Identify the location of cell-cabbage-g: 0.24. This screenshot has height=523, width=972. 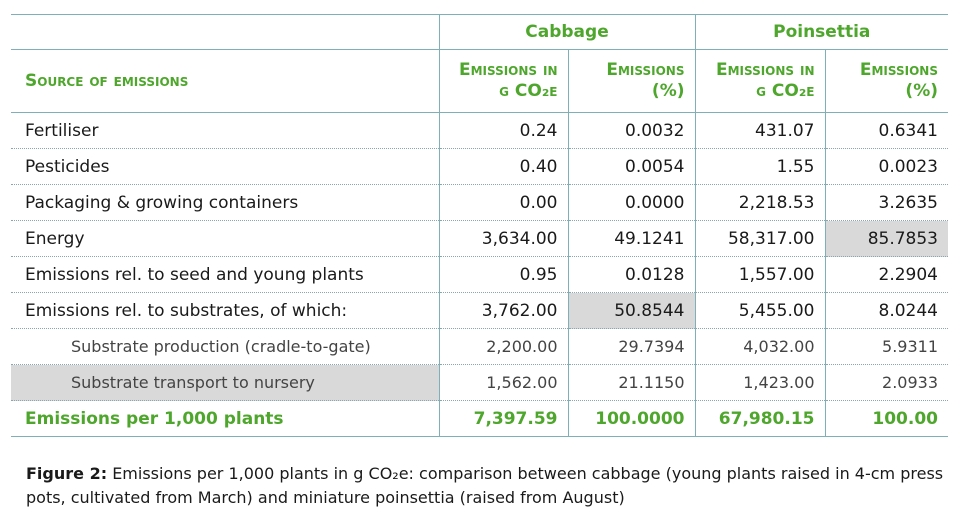
(503, 130).